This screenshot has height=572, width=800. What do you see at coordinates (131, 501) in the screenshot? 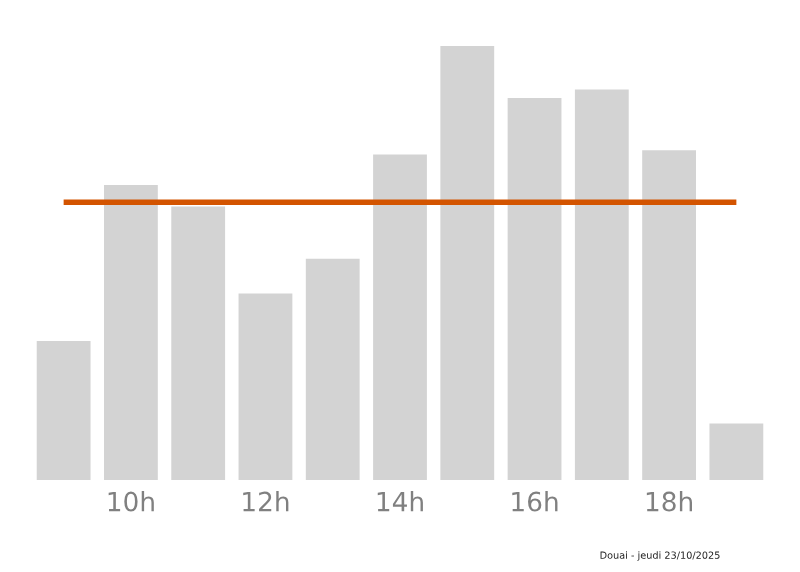
I see `x-tick-label: 10h` at bounding box center [131, 501].